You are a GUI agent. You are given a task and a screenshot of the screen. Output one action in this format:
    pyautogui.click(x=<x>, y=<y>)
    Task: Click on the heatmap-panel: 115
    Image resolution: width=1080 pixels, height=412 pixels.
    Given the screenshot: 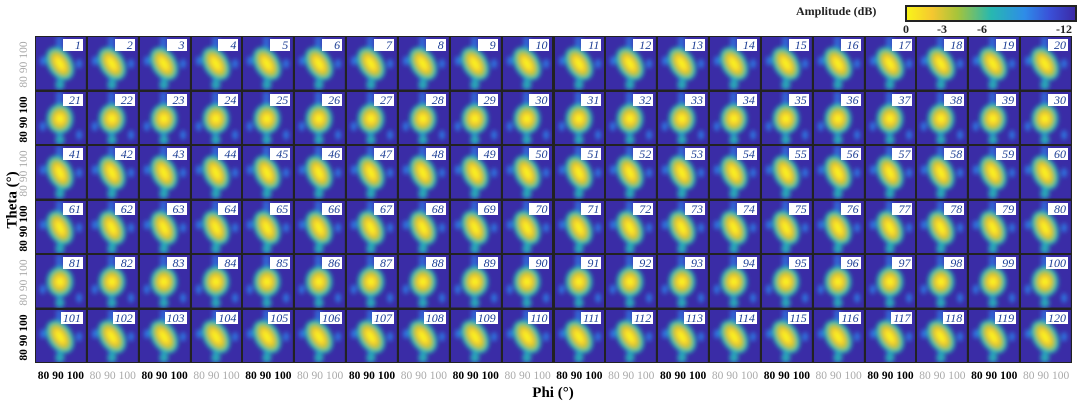 What is the action you would take?
    pyautogui.click(x=786, y=335)
    